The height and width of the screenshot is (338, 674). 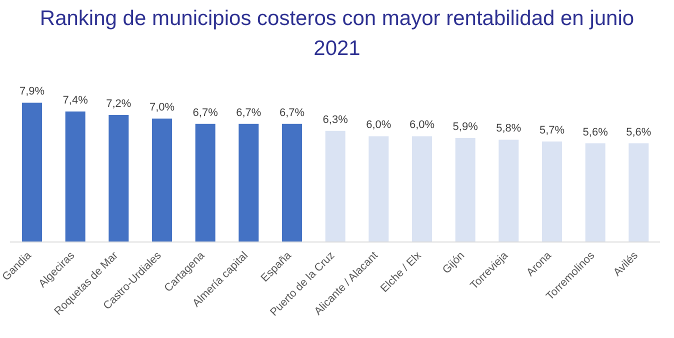 What do you see at coordinates (337, 34) in the screenshot?
I see `chart-title: Ranking de municipios costeros con mayor rentabilidad en junio 2021` at bounding box center [337, 34].